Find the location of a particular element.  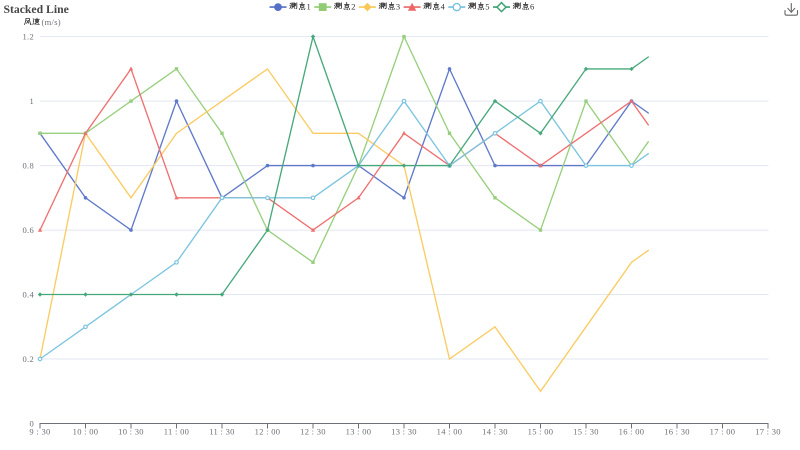

svg-text: 0 is located at coordinates (31, 423).